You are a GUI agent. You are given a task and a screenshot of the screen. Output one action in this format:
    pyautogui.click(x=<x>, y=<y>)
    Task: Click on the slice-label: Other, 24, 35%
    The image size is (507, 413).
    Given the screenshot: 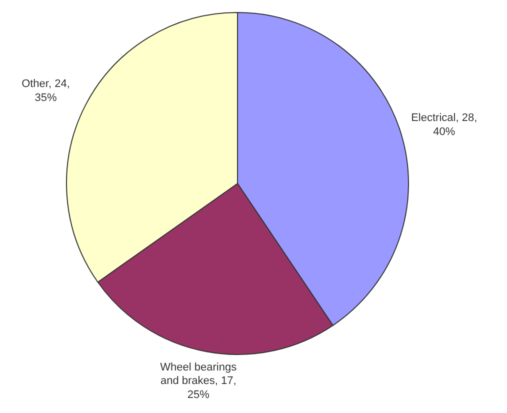 What is the action you would take?
    pyautogui.click(x=46, y=91)
    